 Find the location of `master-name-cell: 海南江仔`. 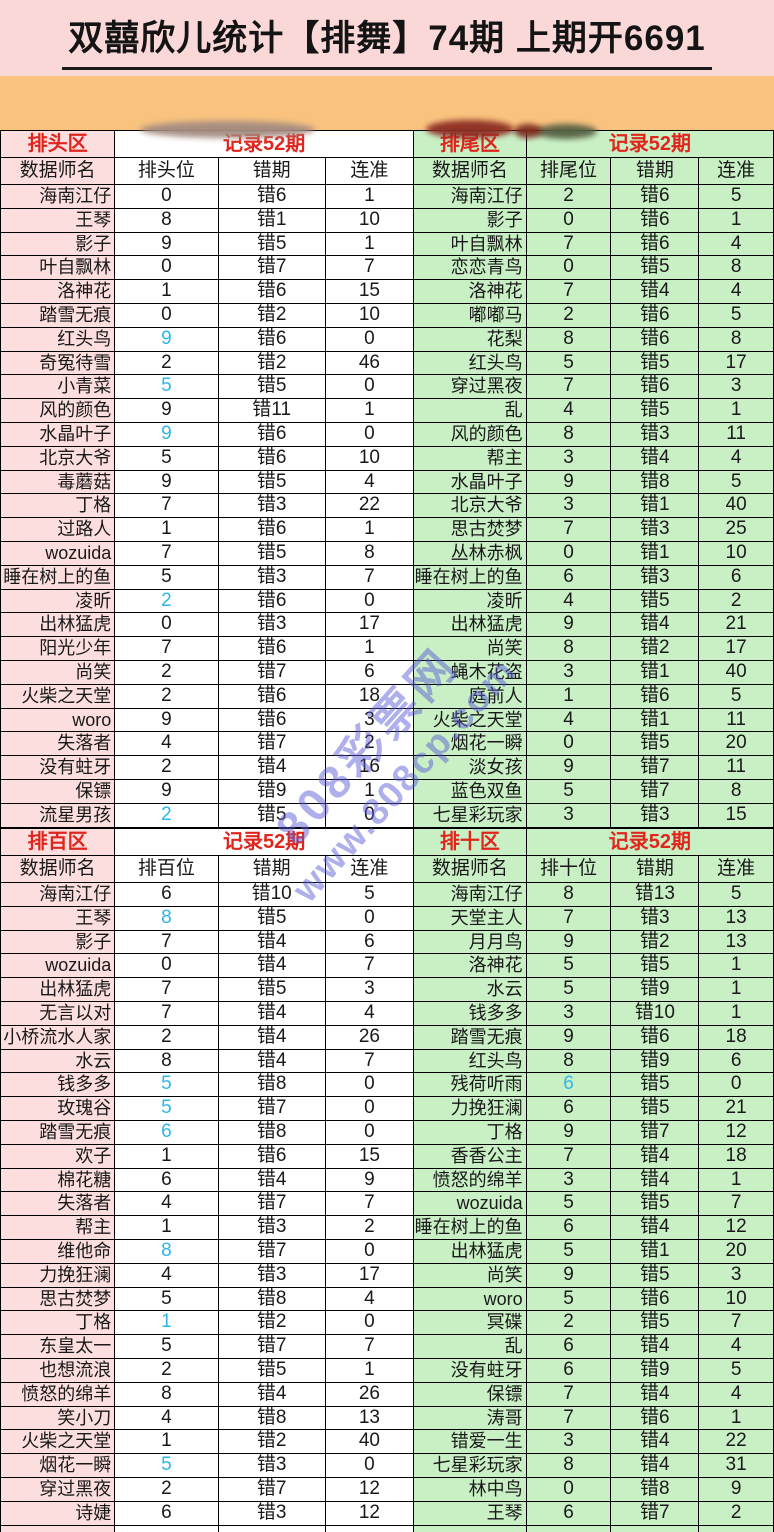

master-name-cell: 海南江仔 is located at coordinates (58, 894).